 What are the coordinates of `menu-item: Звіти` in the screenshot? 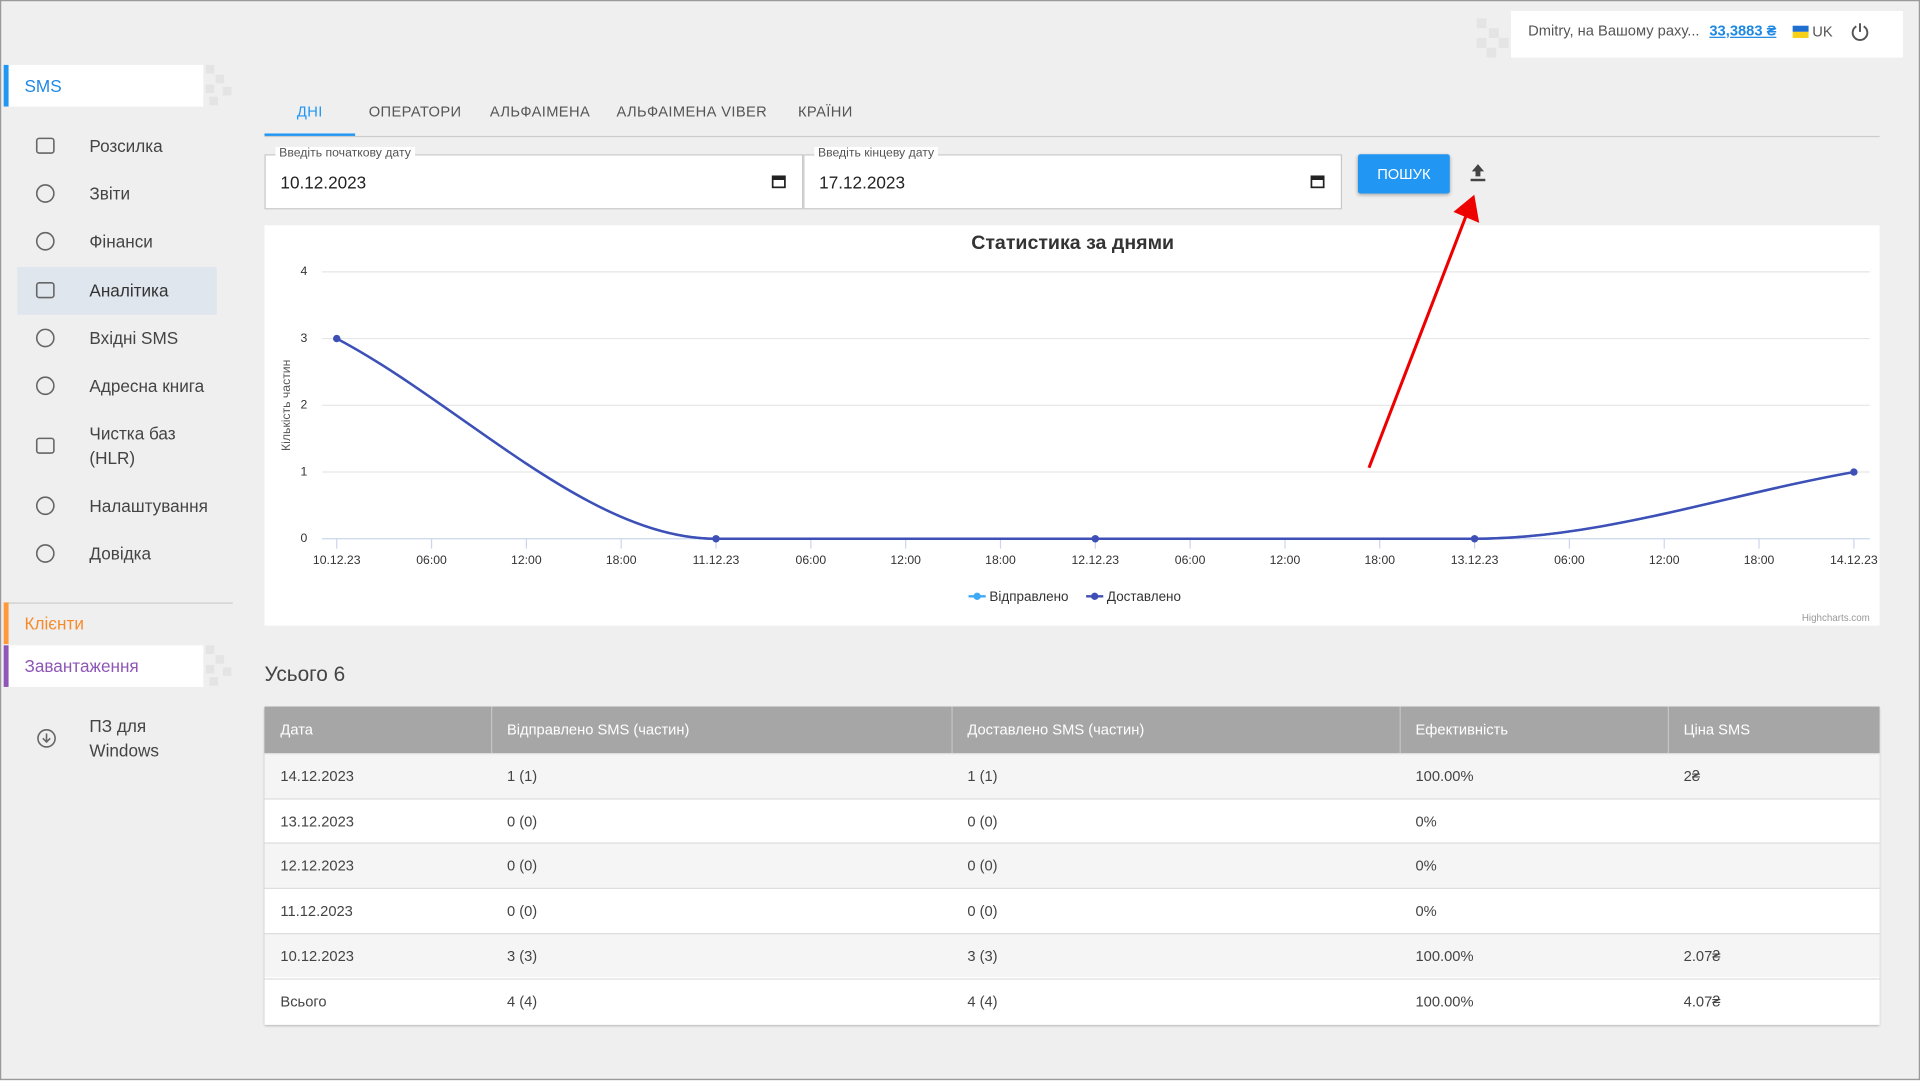 It's located at (110, 193).